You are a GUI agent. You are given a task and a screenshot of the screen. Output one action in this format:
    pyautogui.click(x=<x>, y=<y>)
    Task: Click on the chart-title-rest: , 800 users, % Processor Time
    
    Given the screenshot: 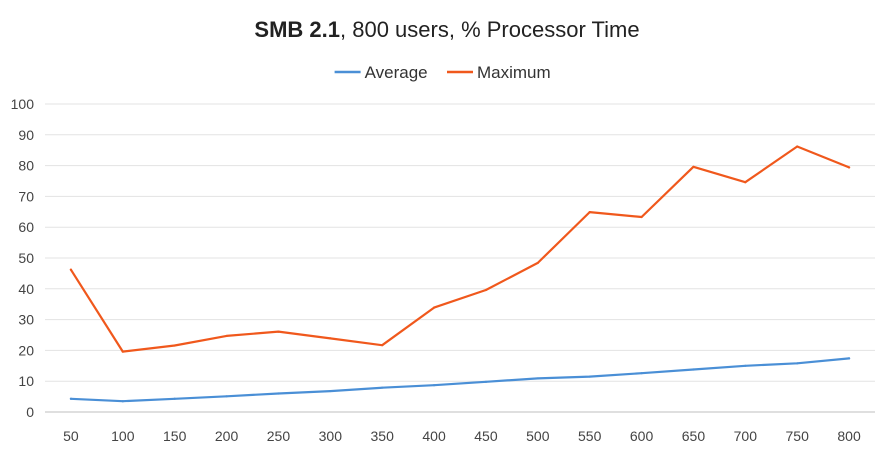 What is the action you would take?
    pyautogui.click(x=490, y=29)
    